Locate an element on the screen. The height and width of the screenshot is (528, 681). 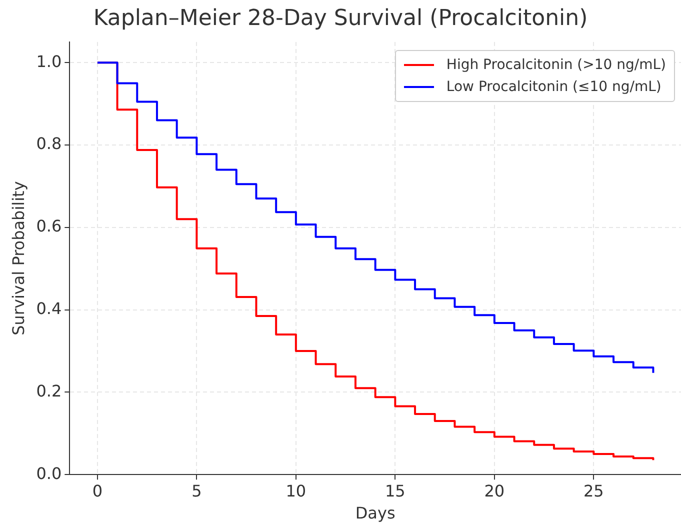
x-tick-label: 25 is located at coordinates (593, 490).